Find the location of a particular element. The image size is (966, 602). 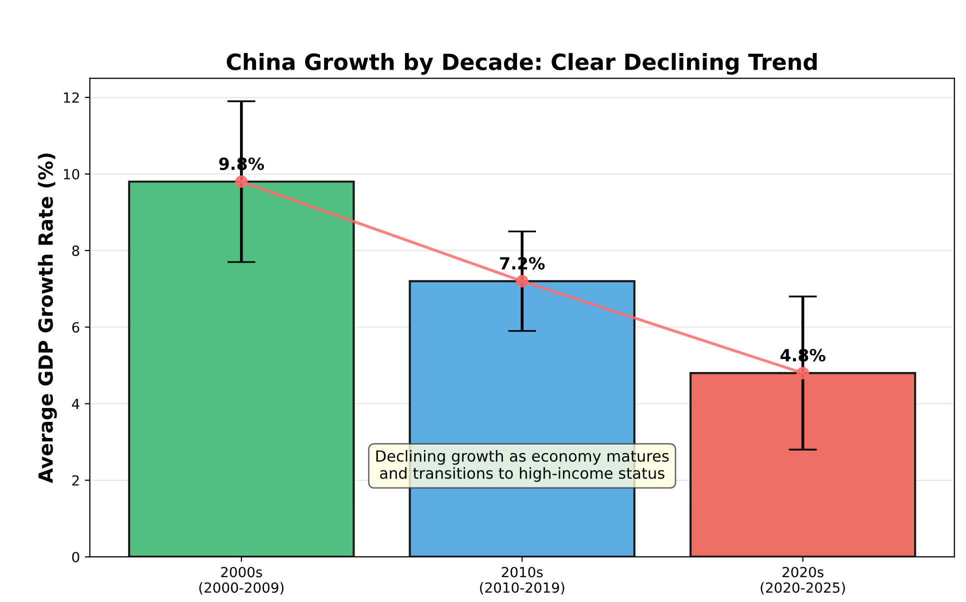

y-tick-label: 0 is located at coordinates (76, 557).